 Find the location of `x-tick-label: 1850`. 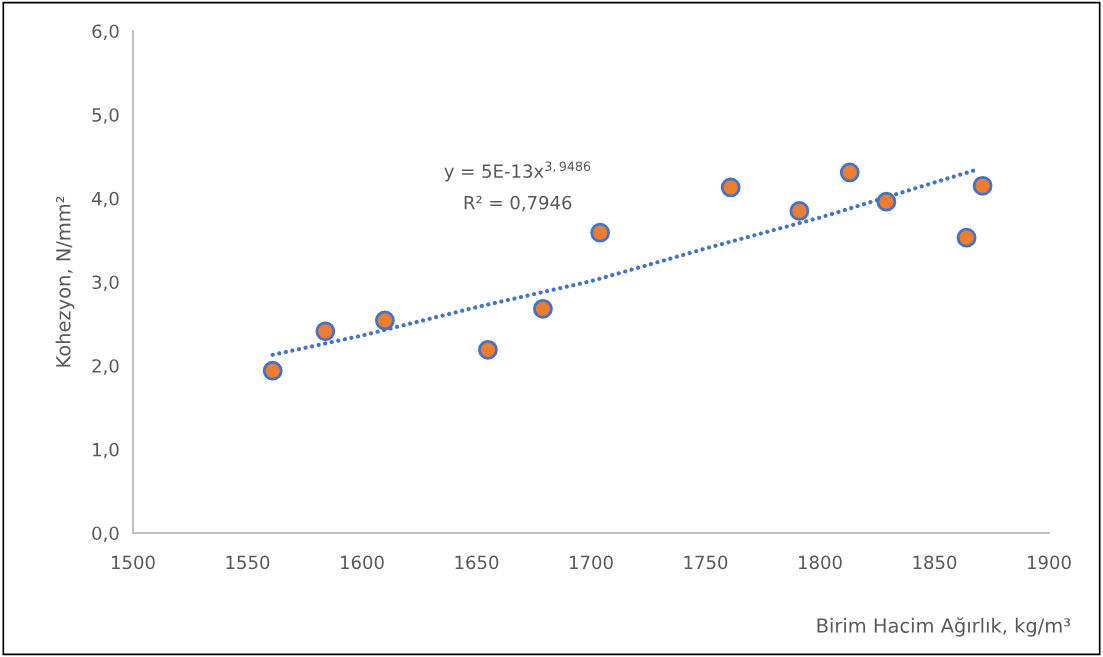

x-tick-label: 1850 is located at coordinates (935, 562).